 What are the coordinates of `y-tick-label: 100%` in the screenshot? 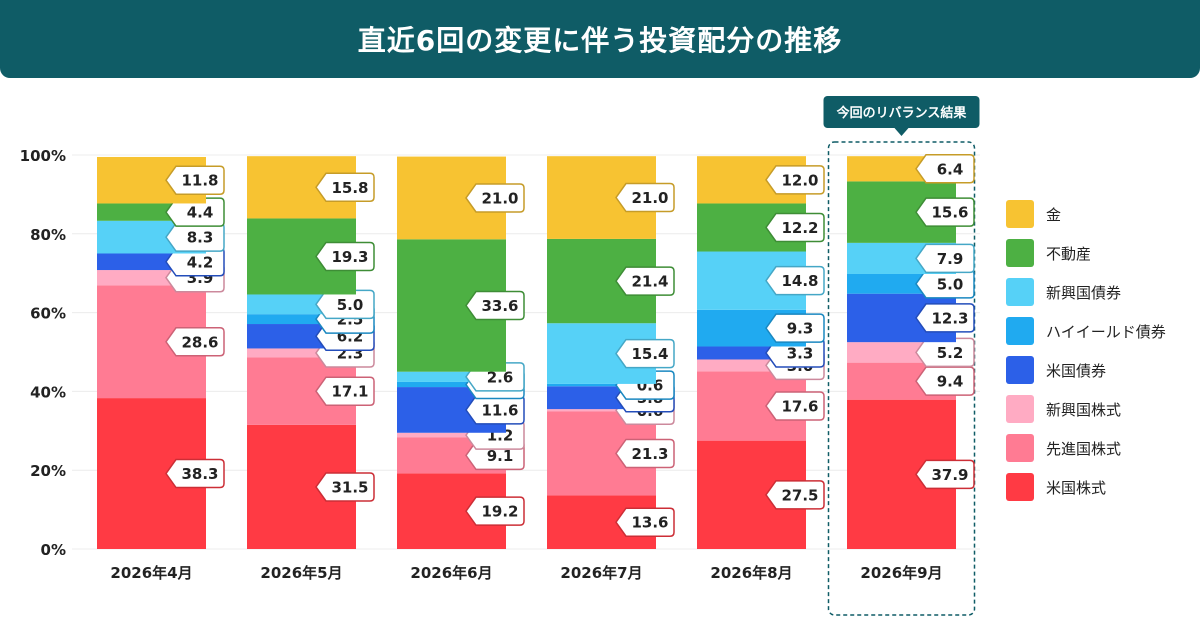 It's located at (43, 156).